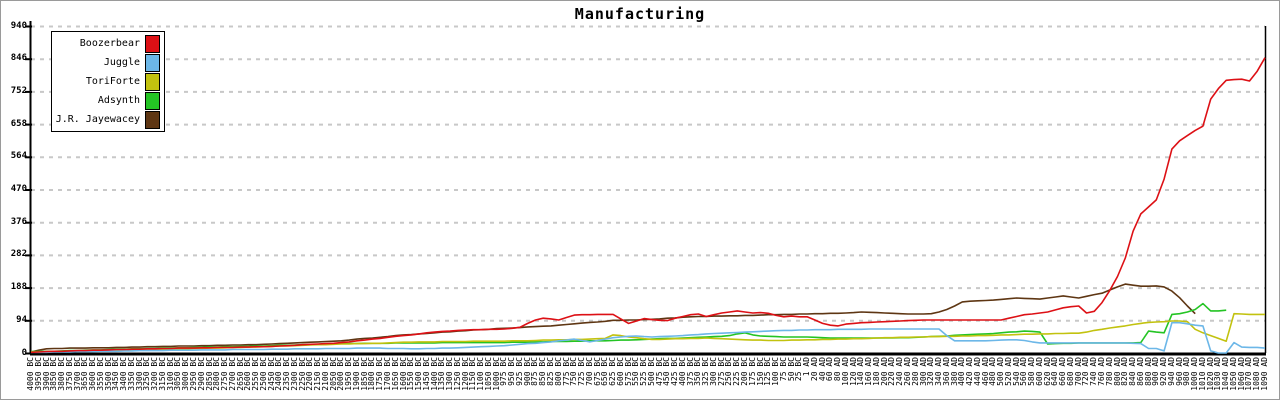  What do you see at coordinates (18, 254) in the screenshot?
I see `y-axis-label: 282` at bounding box center [18, 254].